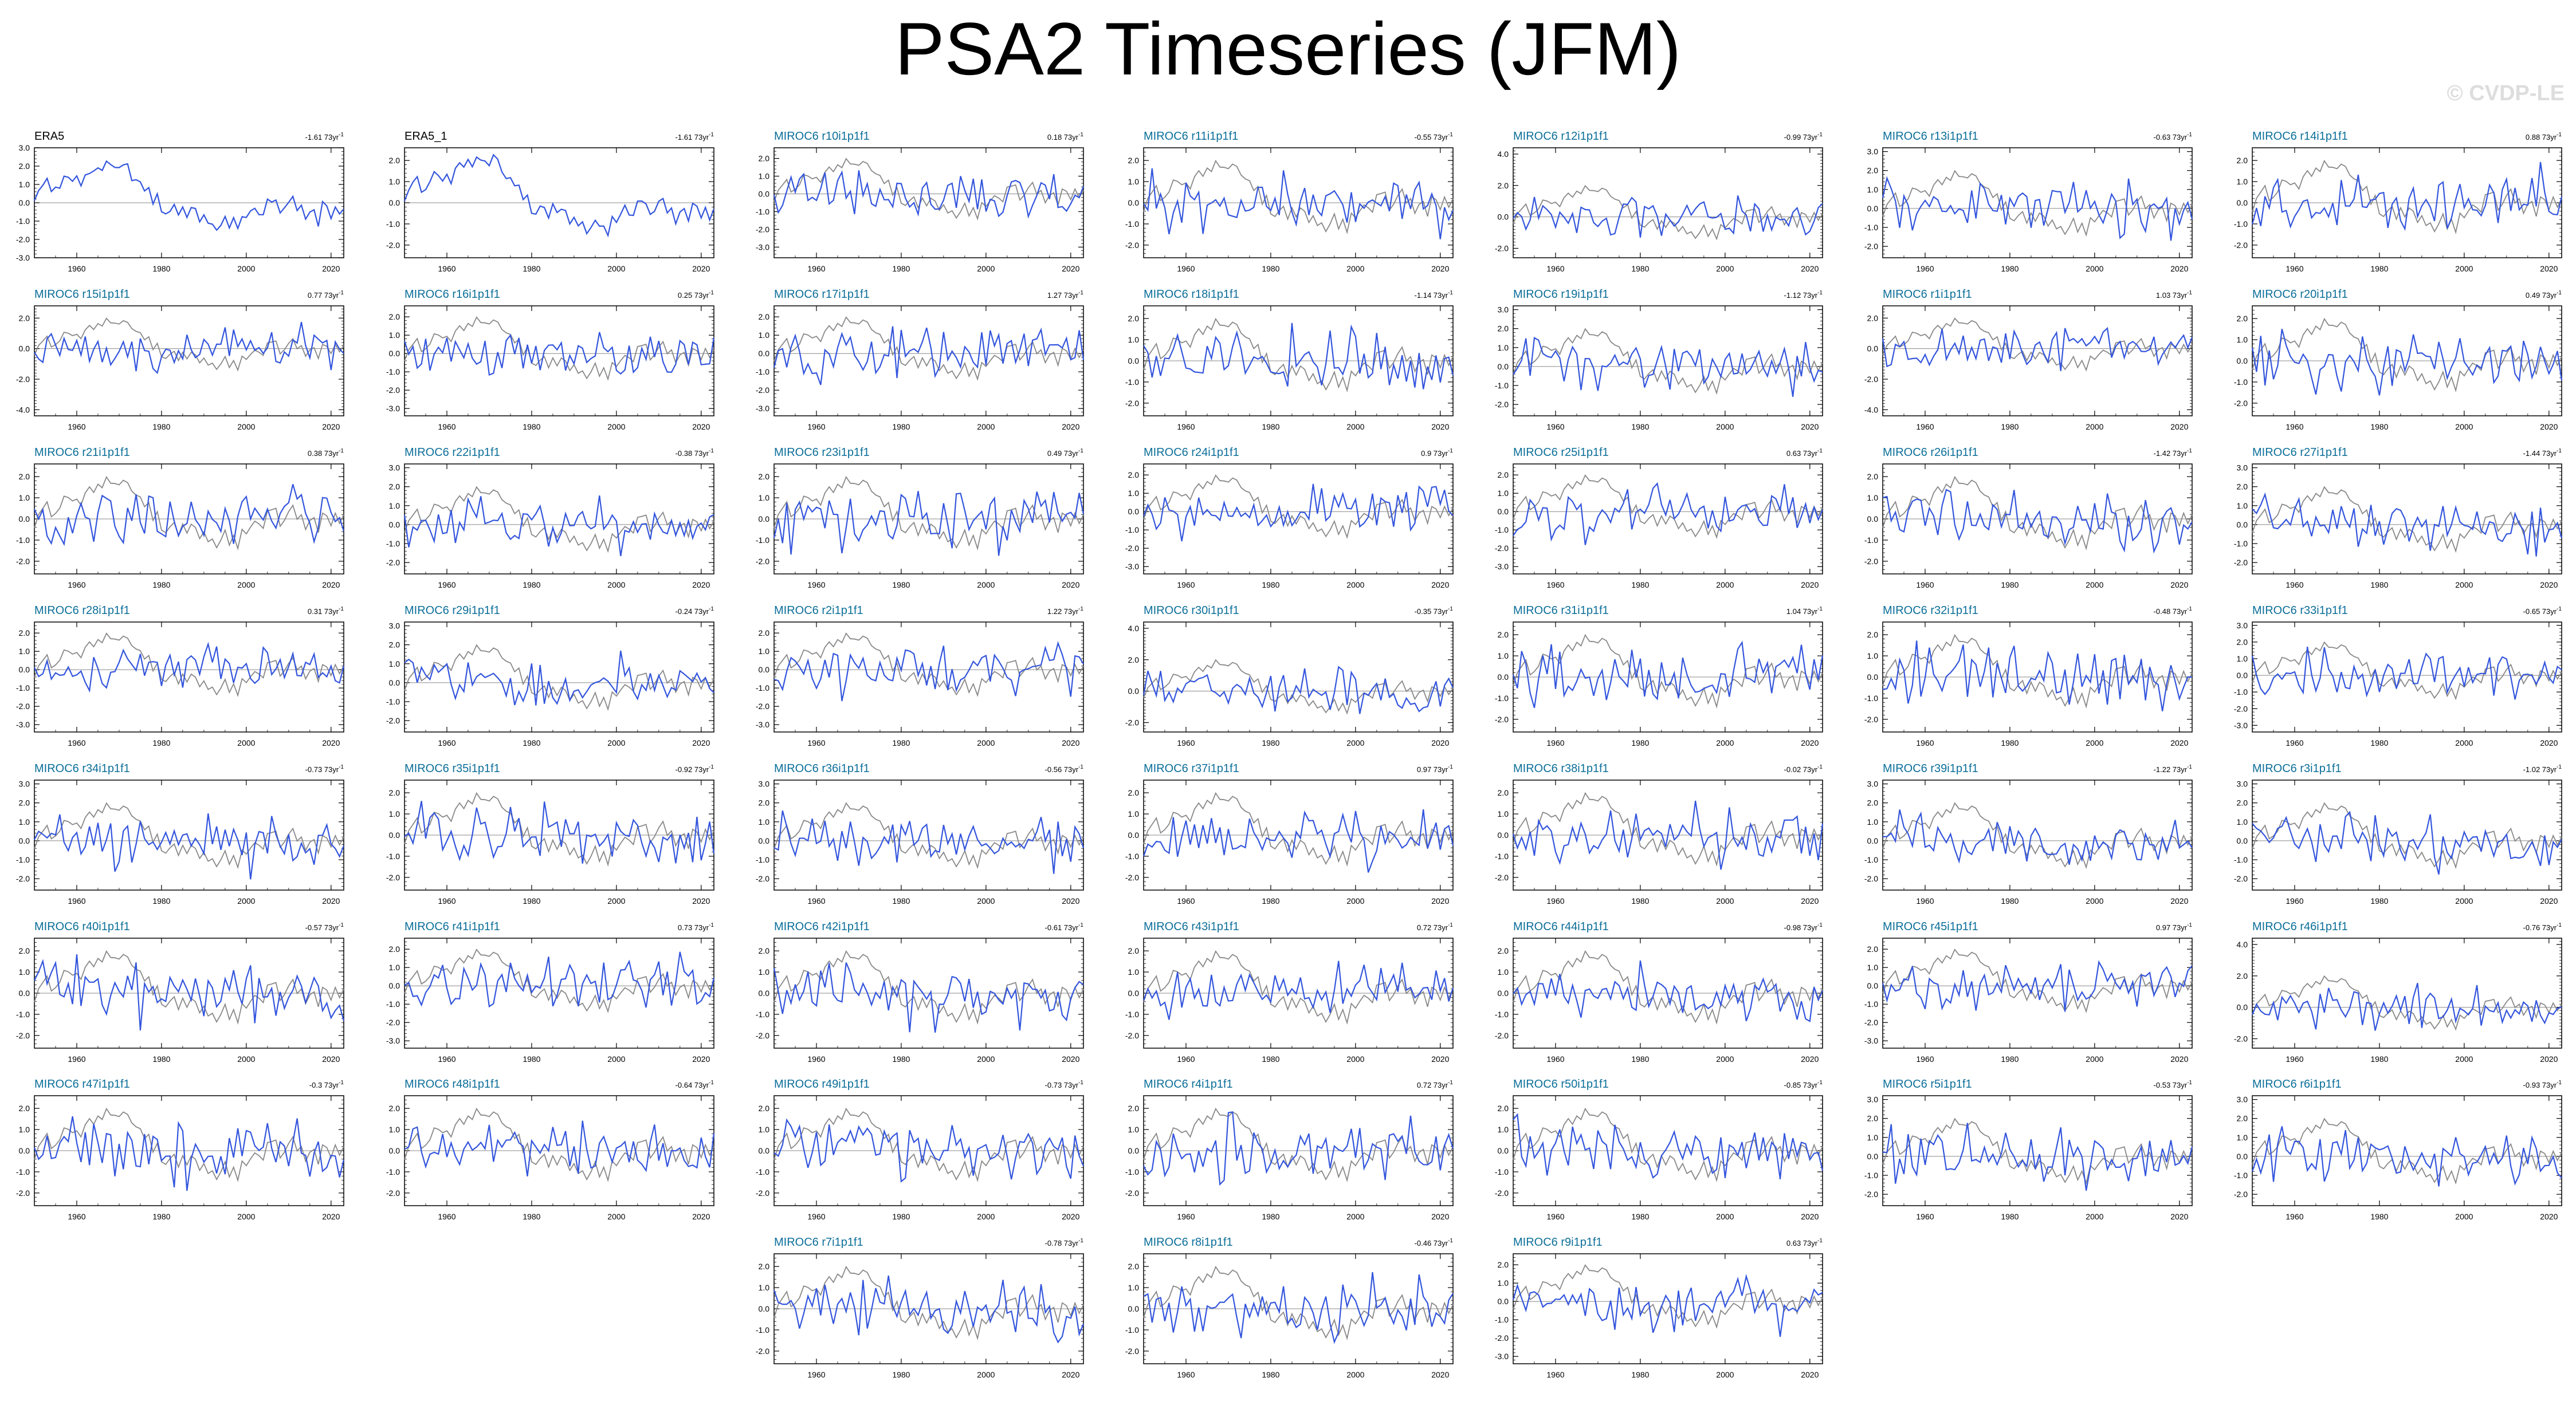  What do you see at coordinates (2544, 136) in the screenshot?
I see `panel-trend: 0.88 73yr-1` at bounding box center [2544, 136].